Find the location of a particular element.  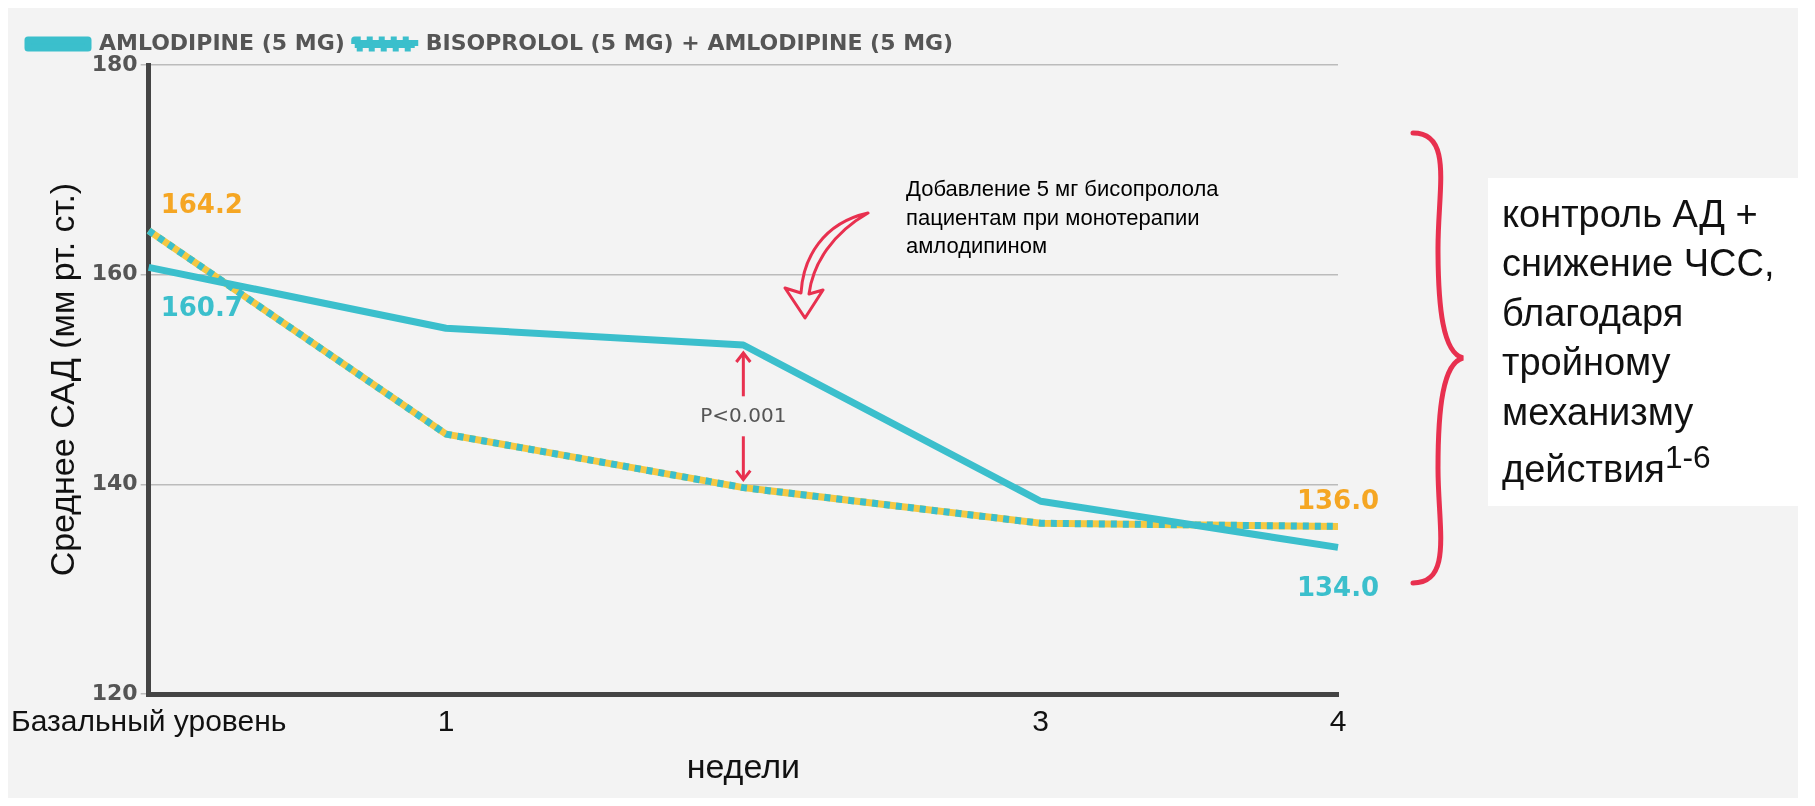

x-tick-label: 3 is located at coordinates (1041, 721).